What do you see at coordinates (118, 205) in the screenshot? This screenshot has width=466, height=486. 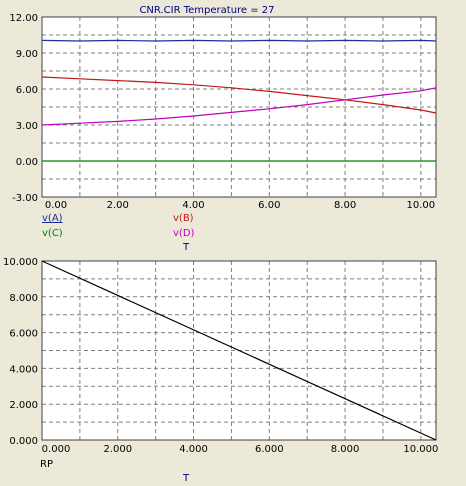 I see `x-tick-label: 2.00` at bounding box center [118, 205].